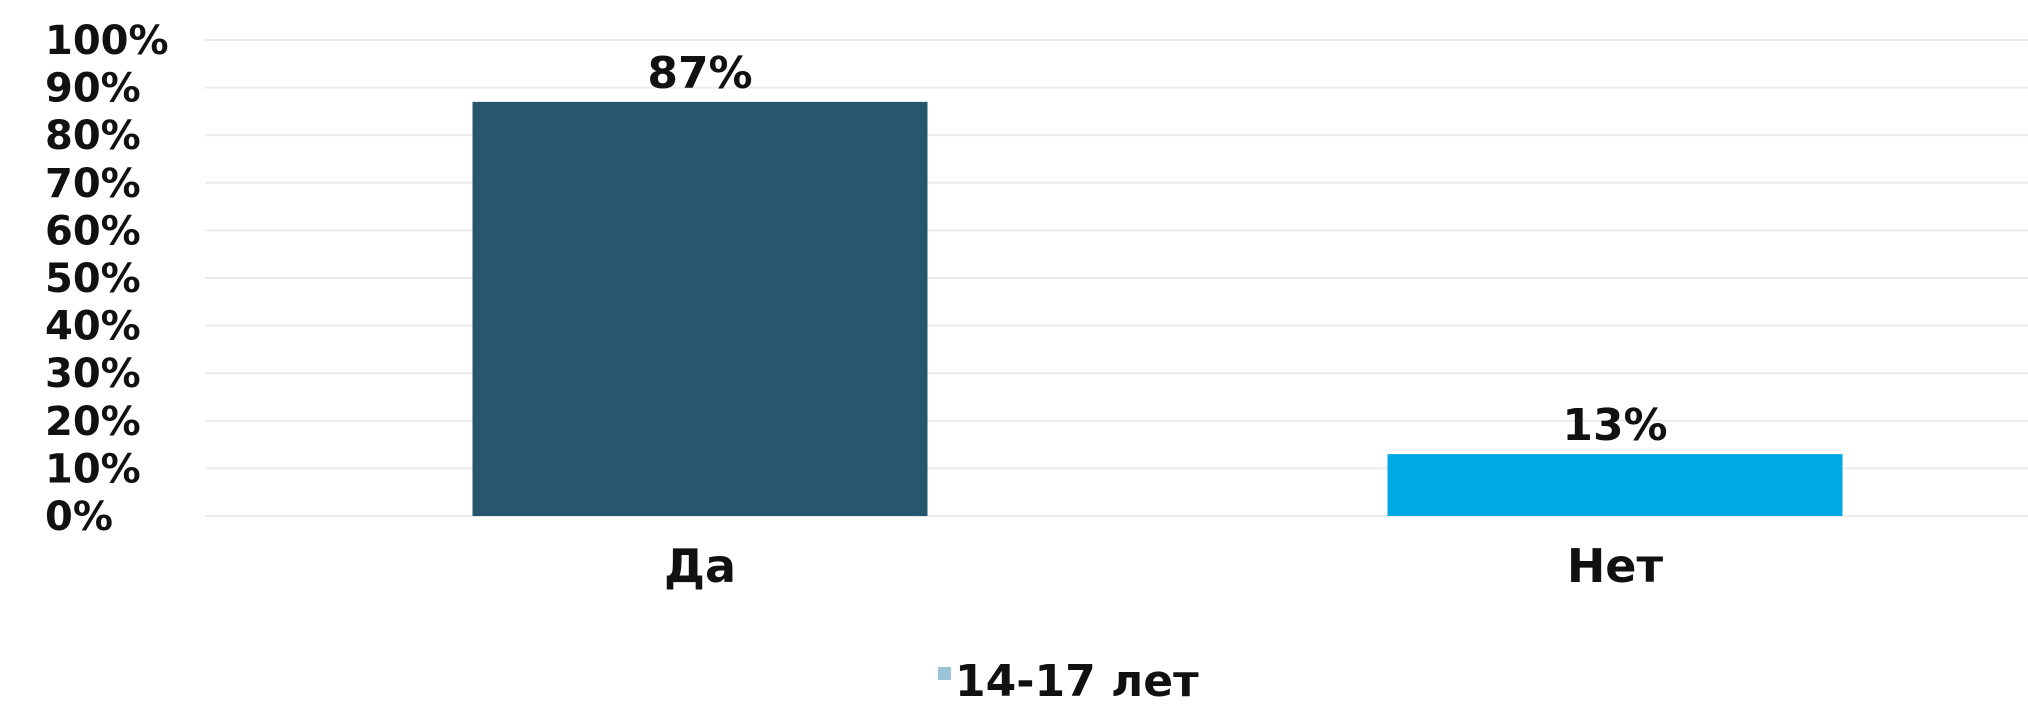 The width and height of the screenshot is (2028, 706). What do you see at coordinates (1615, 566) in the screenshot?
I see `category-label: Нет` at bounding box center [1615, 566].